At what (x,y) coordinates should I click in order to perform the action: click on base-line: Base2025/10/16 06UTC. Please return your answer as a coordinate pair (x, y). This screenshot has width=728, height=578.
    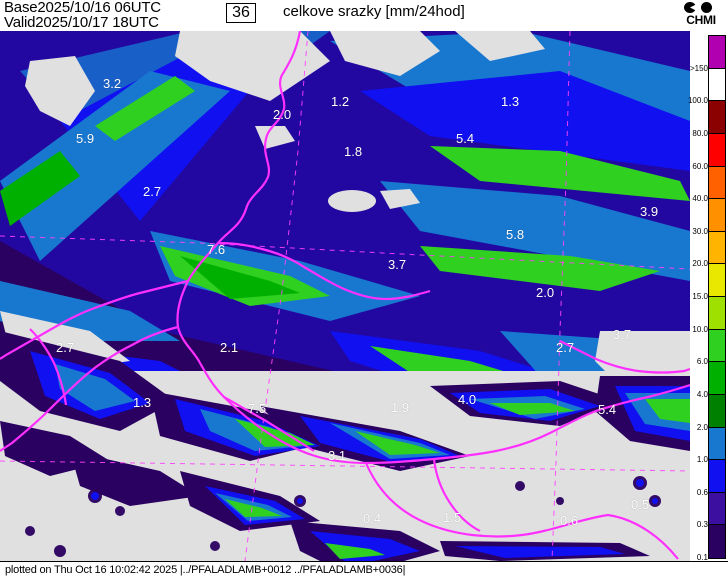
    Looking at the image, I should click on (82, 7).